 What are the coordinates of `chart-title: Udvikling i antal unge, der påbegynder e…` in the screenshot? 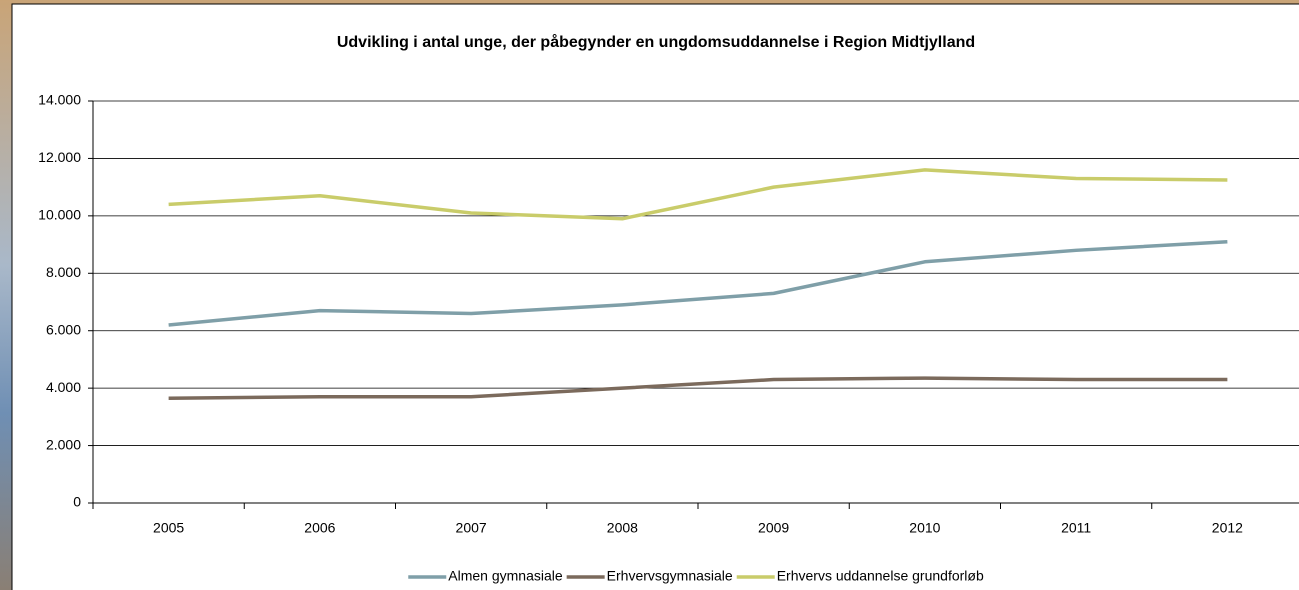 It's located at (656, 42).